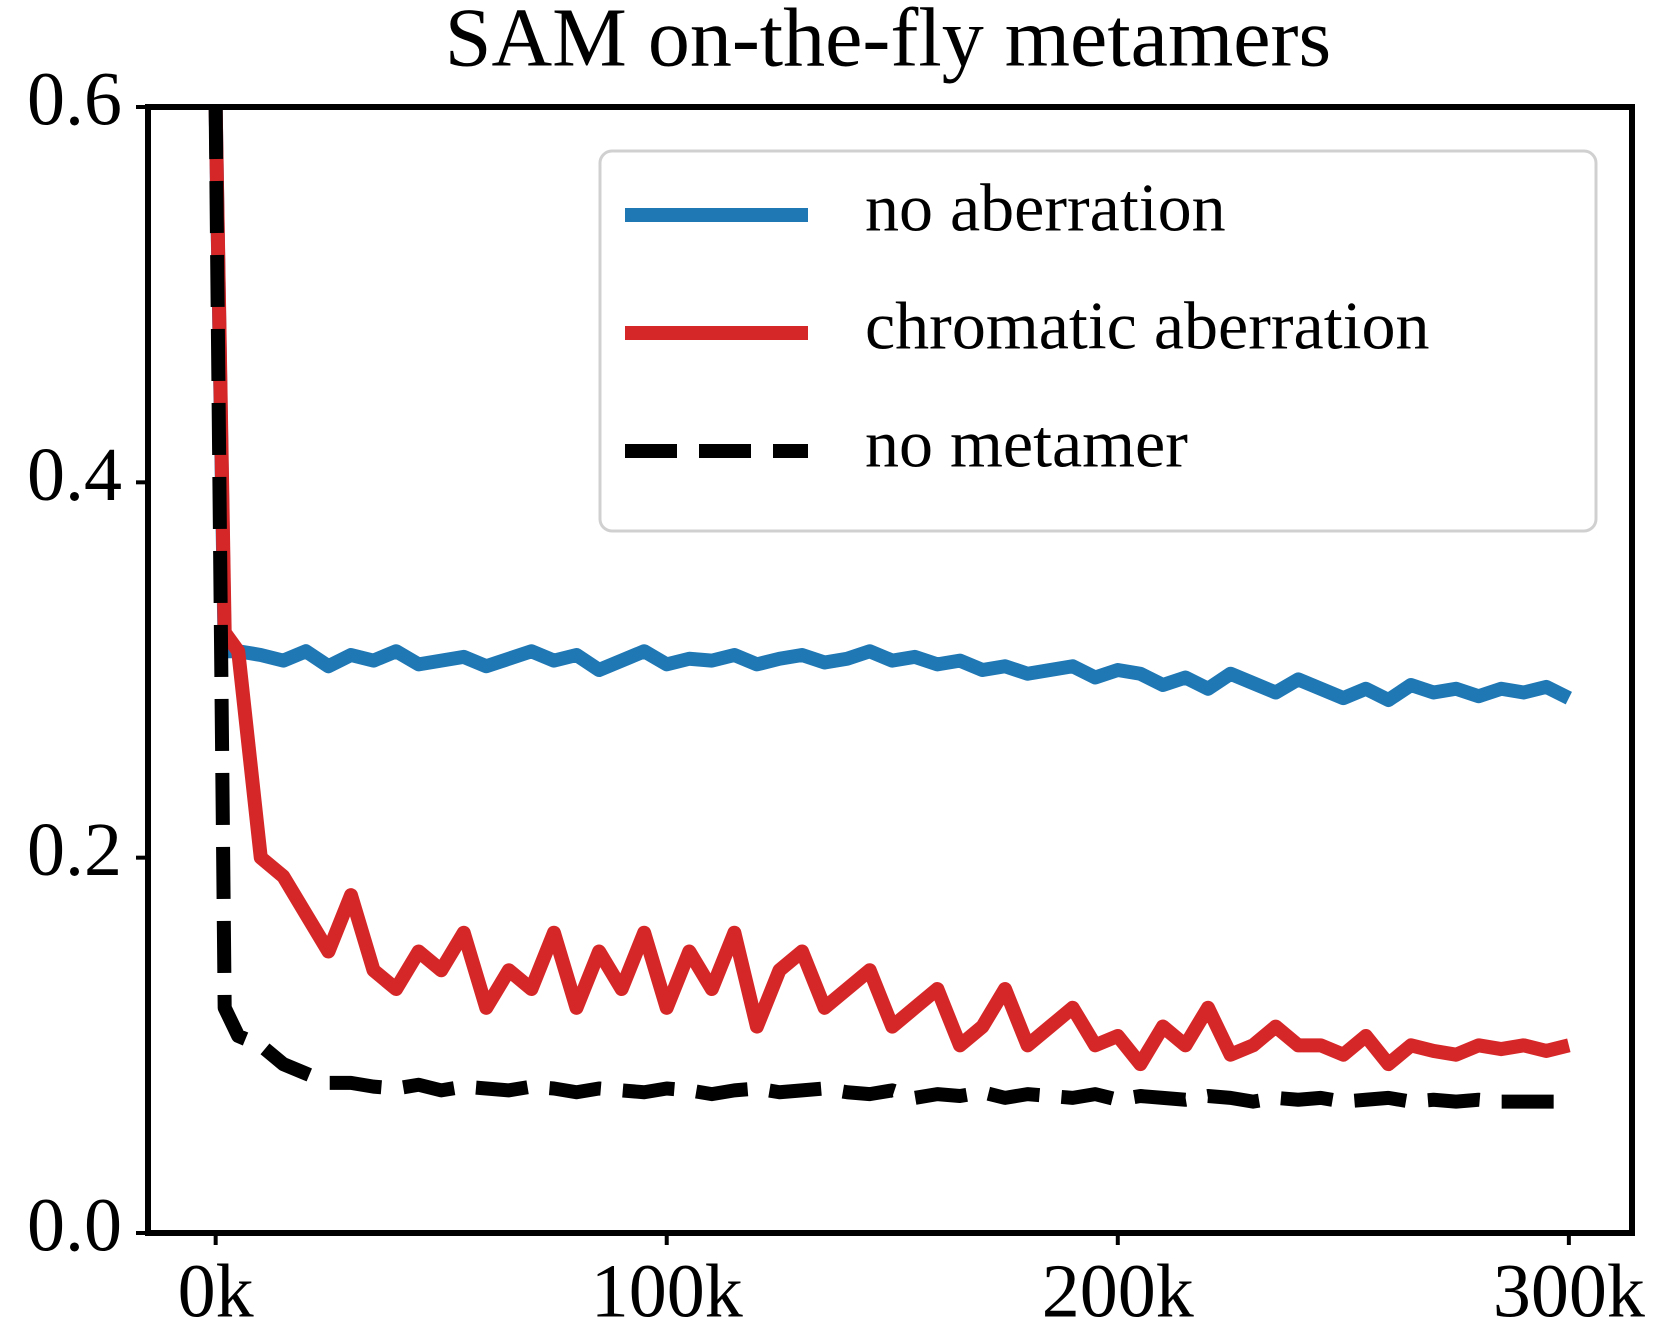  What do you see at coordinates (74, 99) in the screenshot?
I see `y-tick-label: 0.6` at bounding box center [74, 99].